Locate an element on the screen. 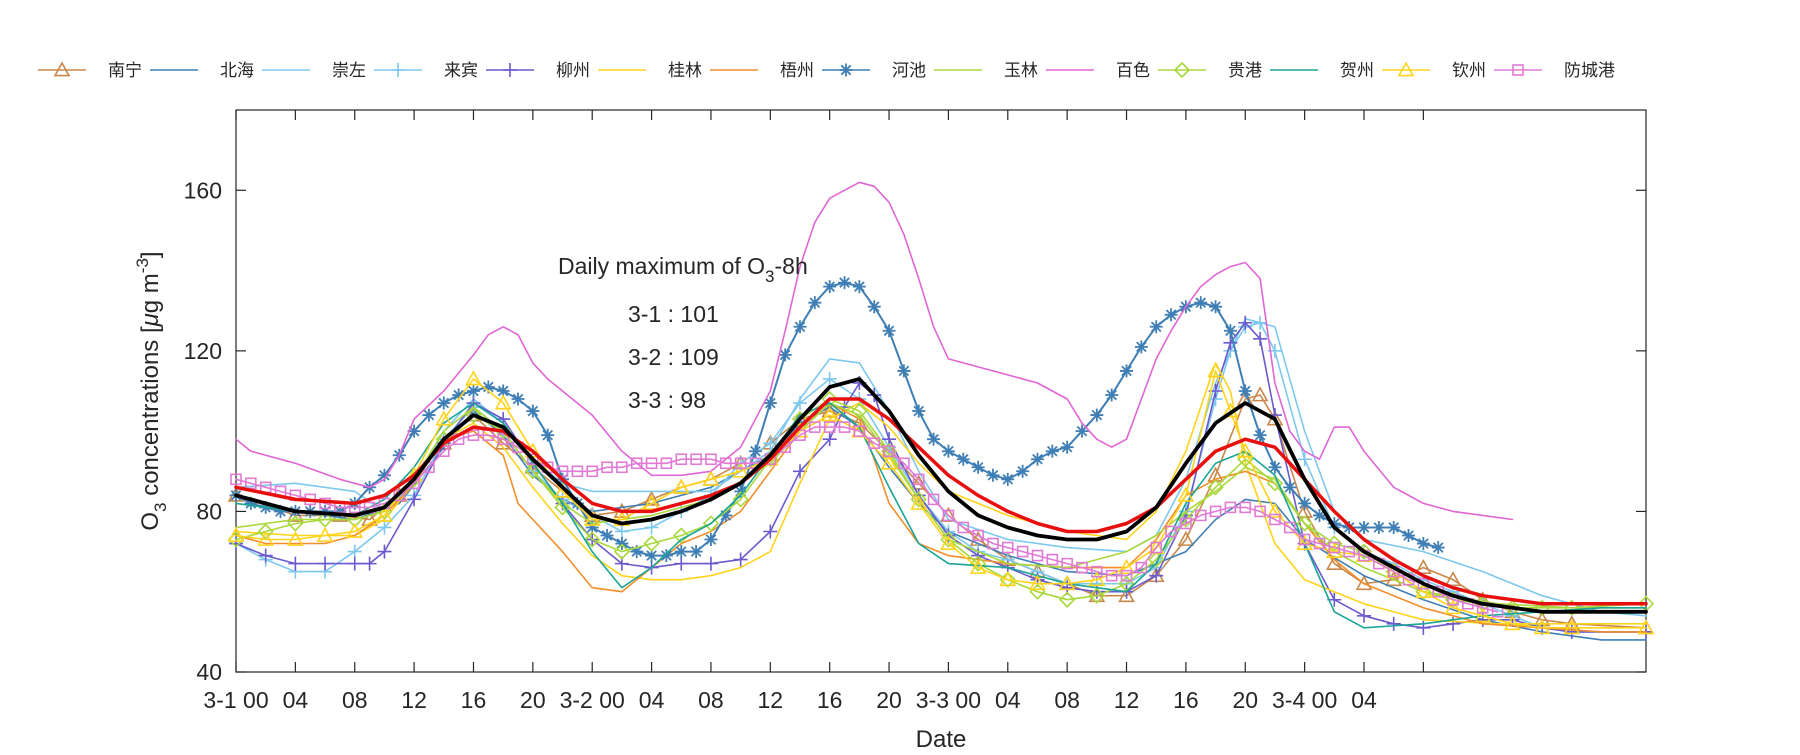 The image size is (1800, 755). x-tick-label: 3-1 00 is located at coordinates (235, 700).